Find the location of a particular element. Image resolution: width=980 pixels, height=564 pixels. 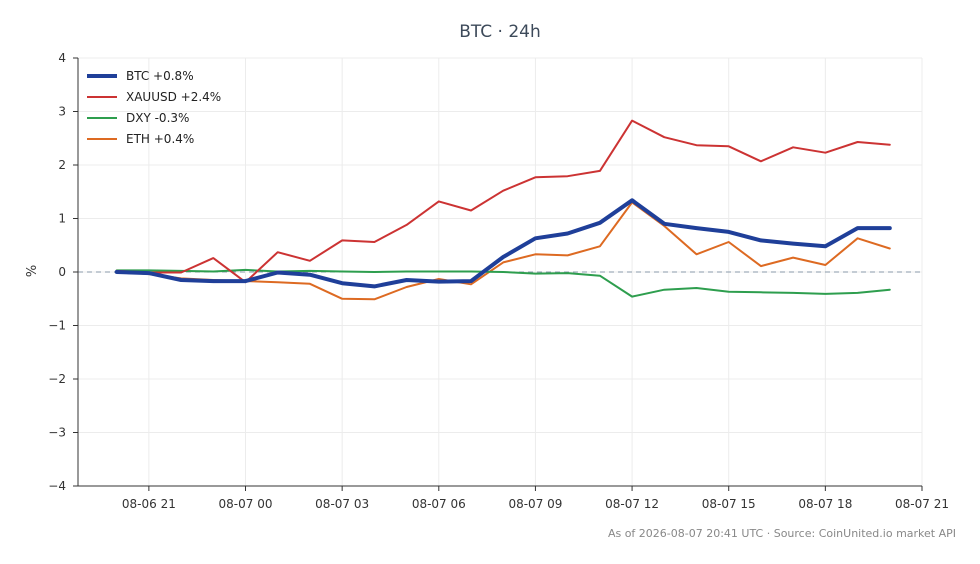

x-tick-label: 08-07 12 is located at coordinates (632, 504).